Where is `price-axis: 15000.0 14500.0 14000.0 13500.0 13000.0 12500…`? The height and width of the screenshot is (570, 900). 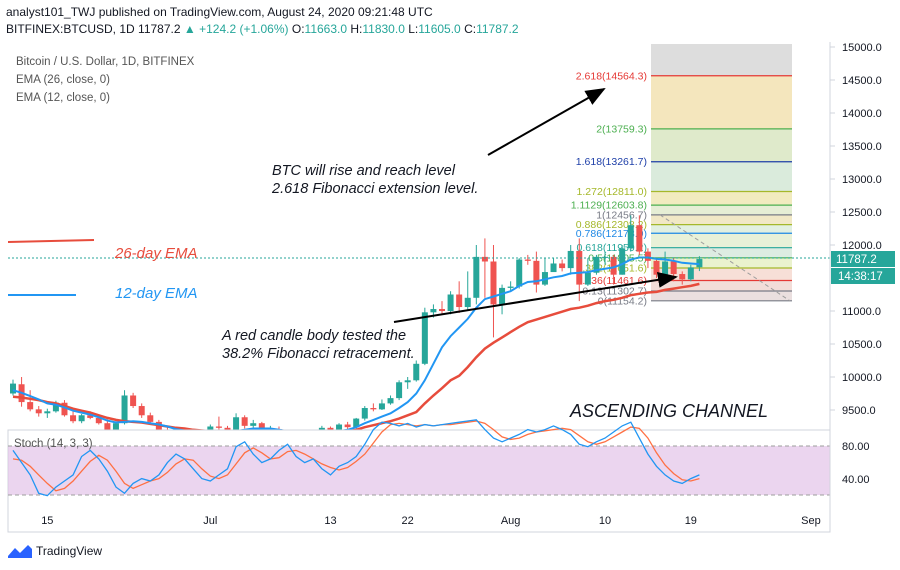
price-axis: 15000.0 14500.0 14000.0 13500.0 13000.0 12500… is located at coordinates (856, 229).